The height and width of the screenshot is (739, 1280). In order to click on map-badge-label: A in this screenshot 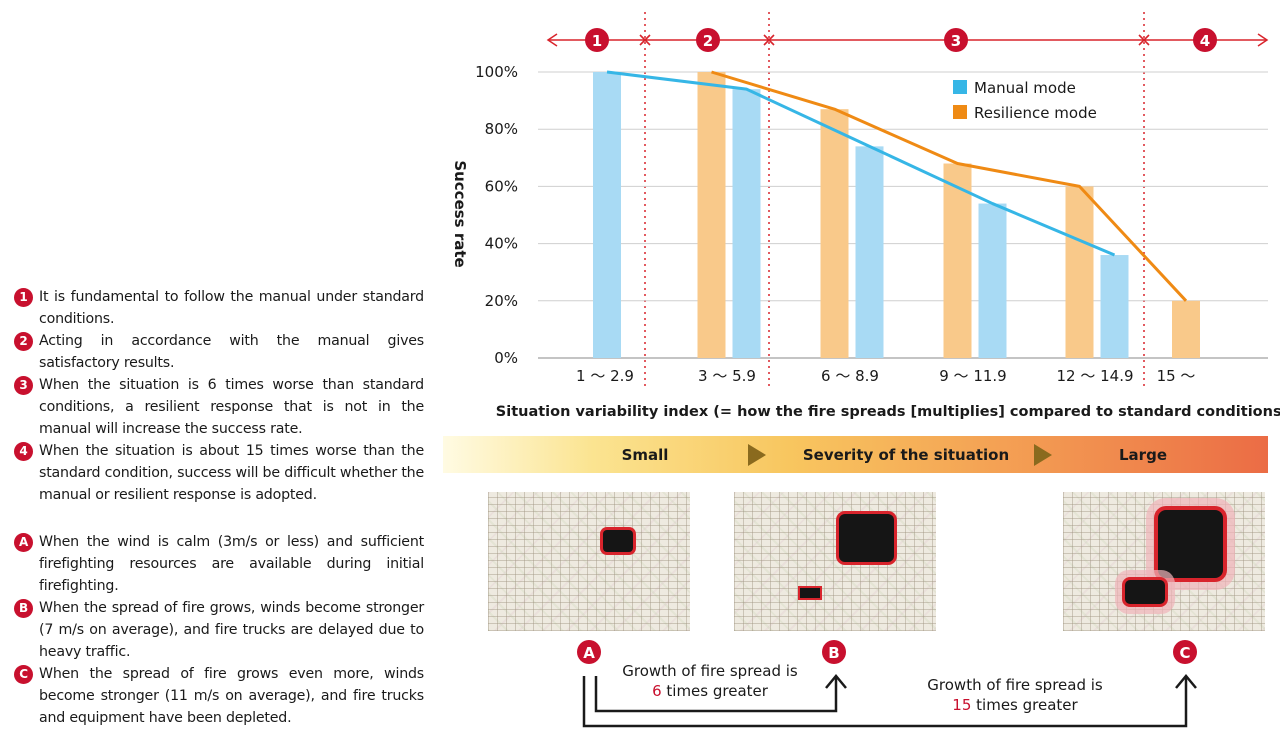, I will do `click(589, 653)`.